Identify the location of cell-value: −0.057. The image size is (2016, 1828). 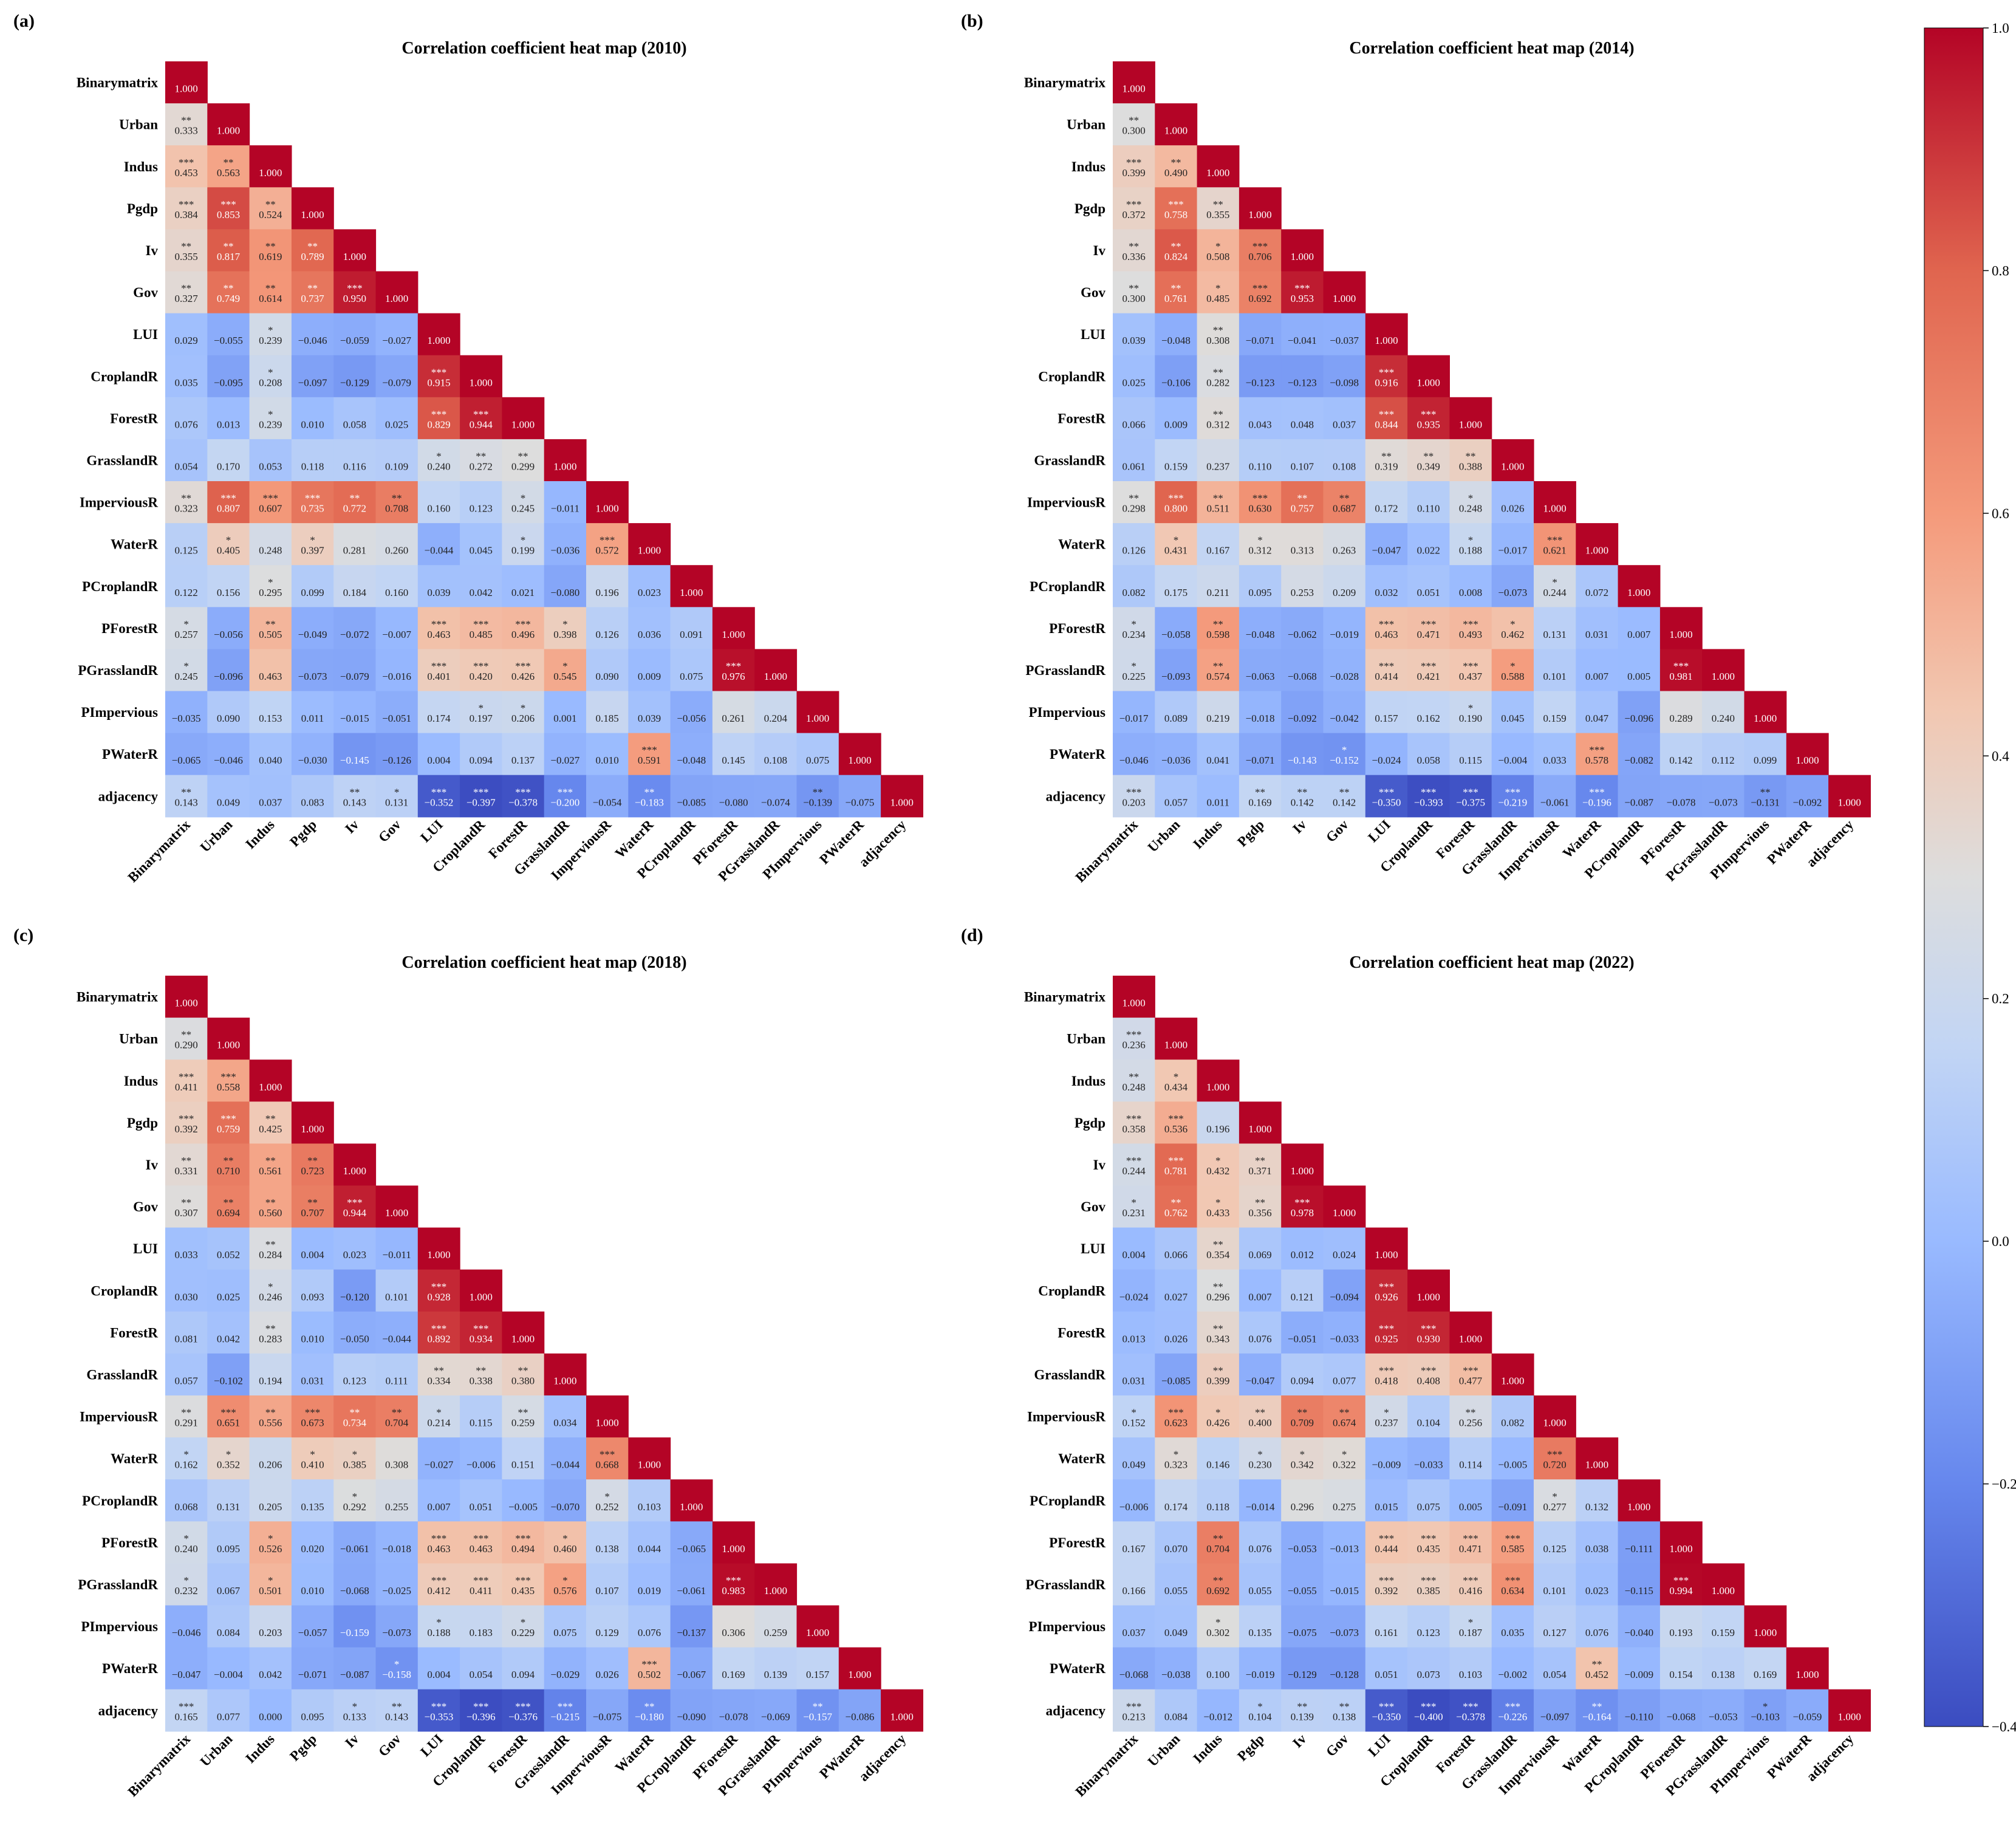
(312, 1632).